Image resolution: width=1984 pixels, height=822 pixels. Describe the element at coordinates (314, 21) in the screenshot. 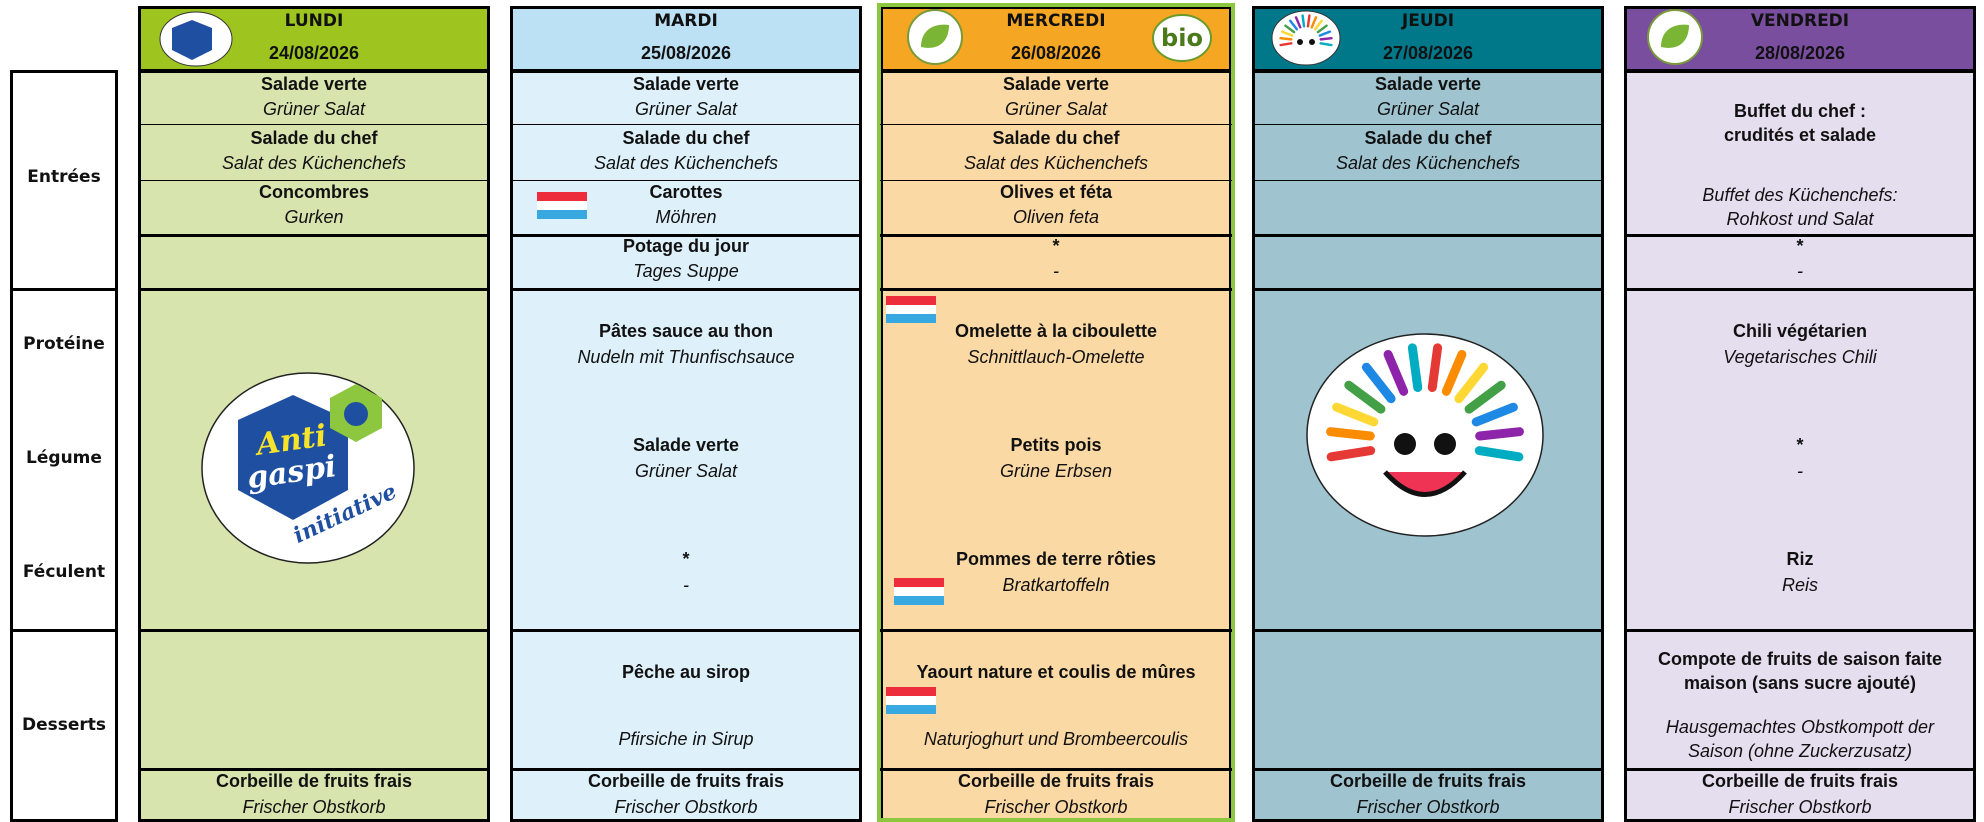

I see `day-name: LUNDI` at that location.